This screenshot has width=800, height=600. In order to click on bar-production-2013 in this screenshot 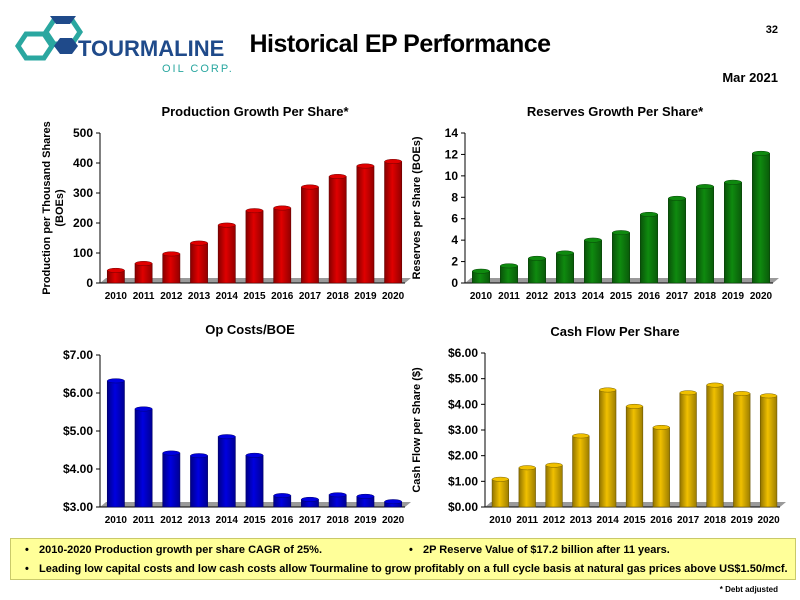, I will do `click(199, 263)`.